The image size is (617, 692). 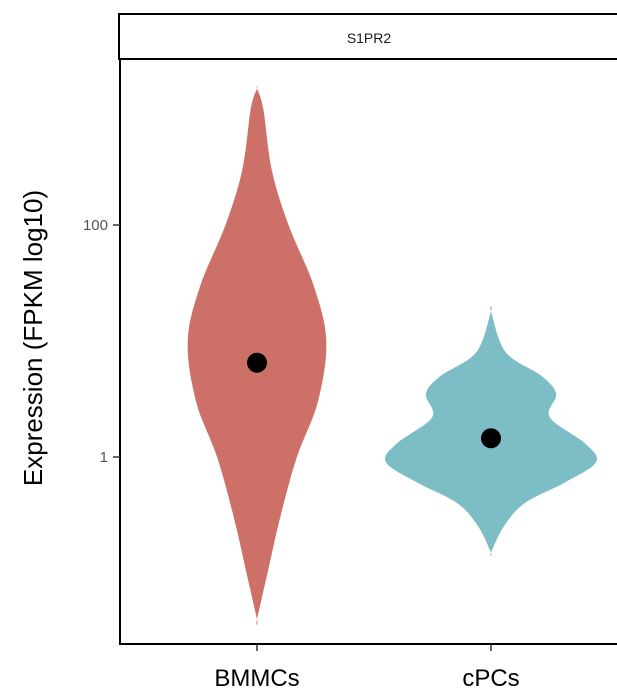 What do you see at coordinates (490, 678) in the screenshot?
I see `x-tick-label-cpcs: cPCs` at bounding box center [490, 678].